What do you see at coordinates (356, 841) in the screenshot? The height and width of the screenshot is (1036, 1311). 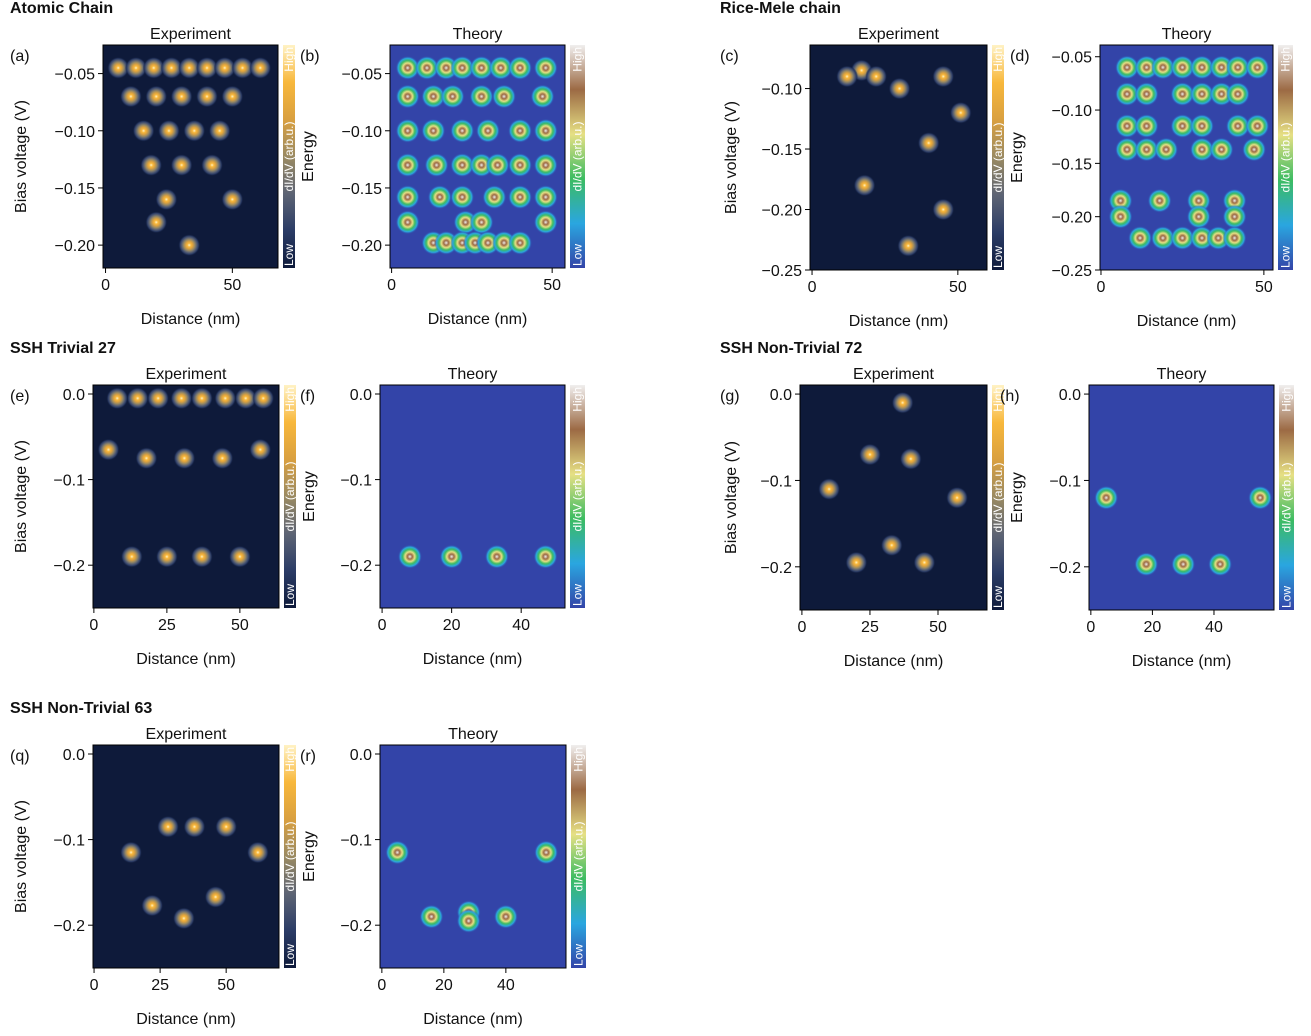 I see `y-tick-label: −0.1` at bounding box center [356, 841].